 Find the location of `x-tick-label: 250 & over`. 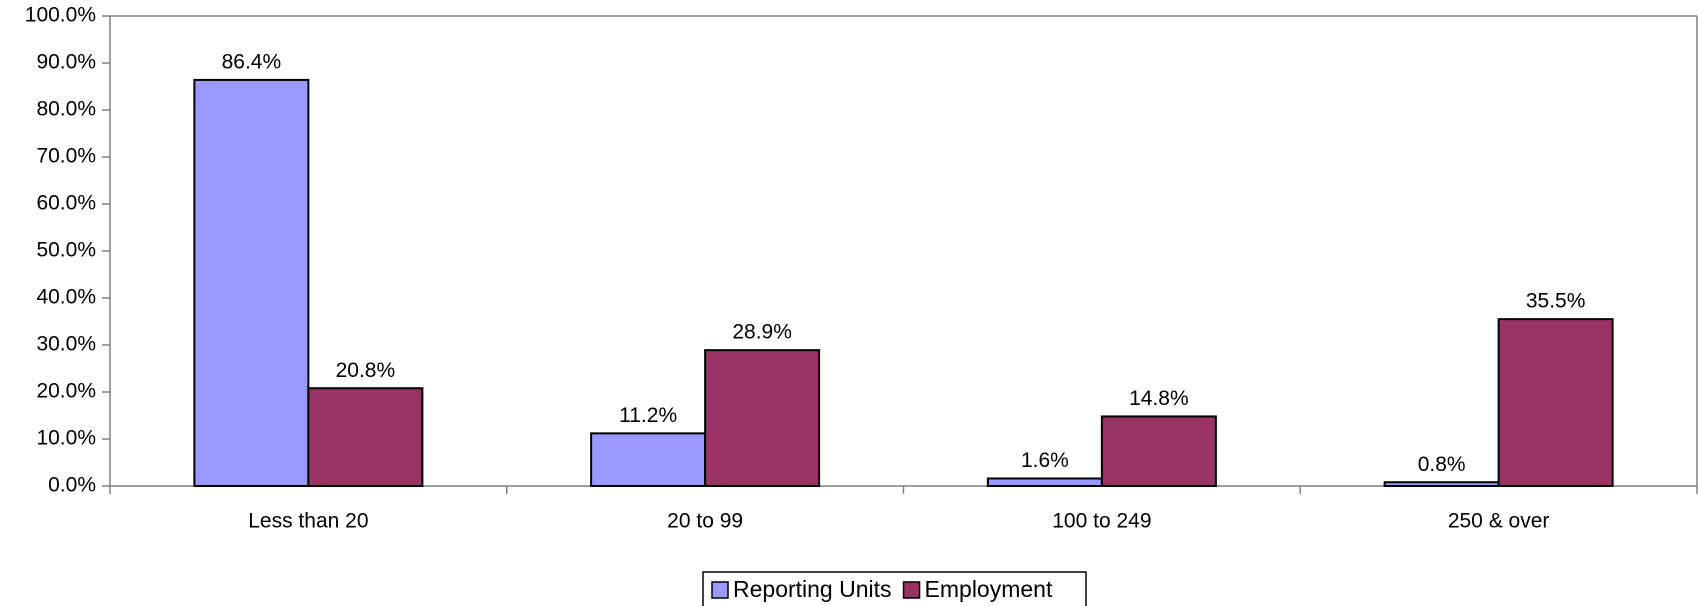

x-tick-label: 250 & over is located at coordinates (1499, 521).